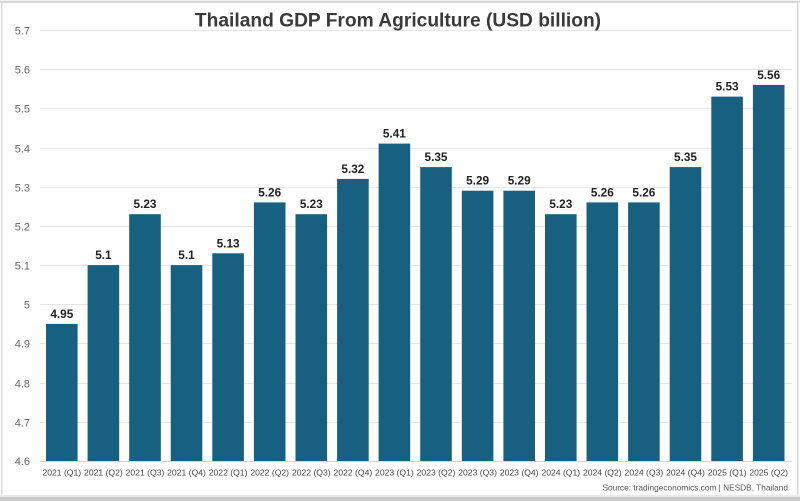 Image resolution: width=800 pixels, height=501 pixels. Describe the element at coordinates (768, 473) in the screenshot. I see `svg-text: 2025 (Q2)` at that location.